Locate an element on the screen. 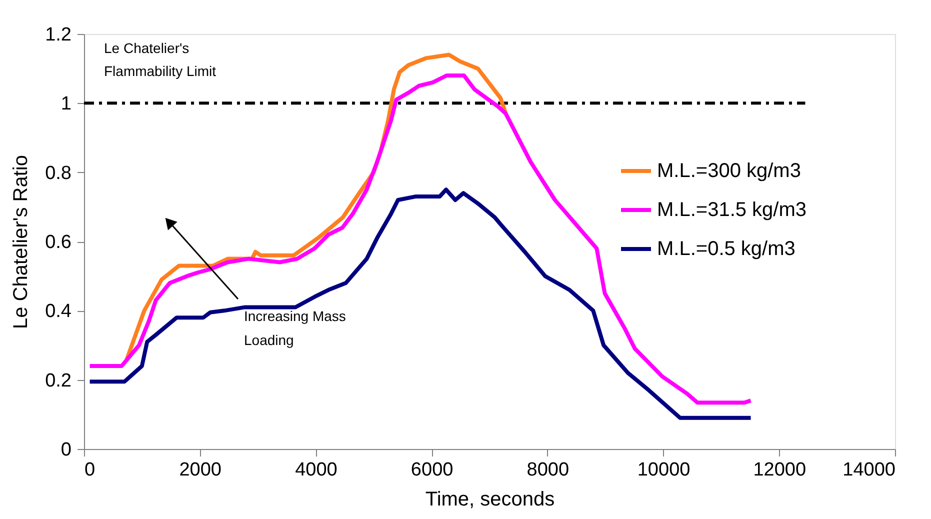 Image resolution: width=931 pixels, height=519 pixels. annotation: Le Chatelier's Flammability Limit is located at coordinates (160, 59).